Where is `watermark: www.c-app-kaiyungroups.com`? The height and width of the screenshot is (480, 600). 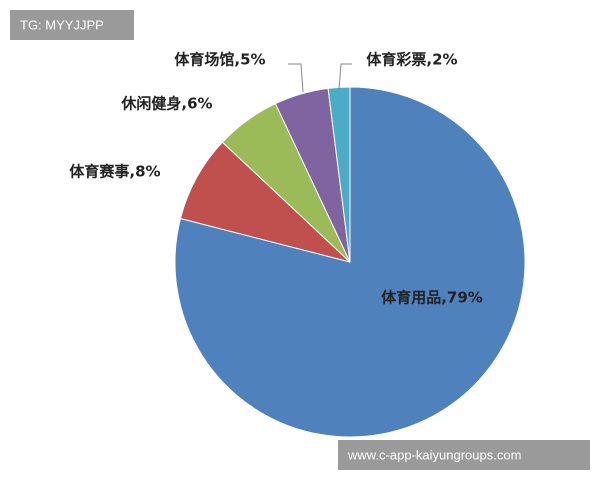
watermark: www.c-app-kaiyungroups.com is located at coordinates (434, 454).